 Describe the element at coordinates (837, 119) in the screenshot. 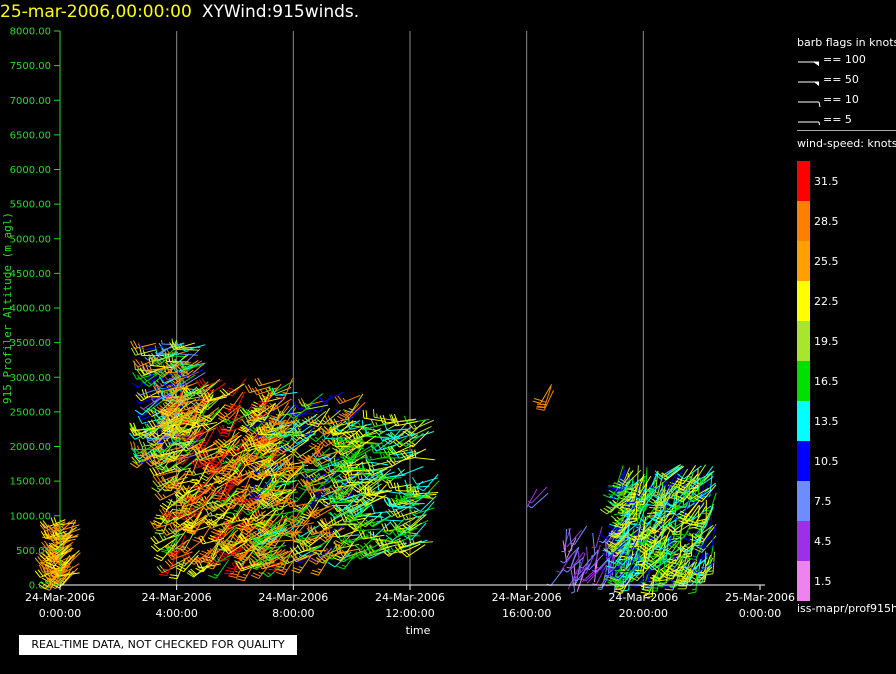

I see `barb-flag-label: == 5` at that location.